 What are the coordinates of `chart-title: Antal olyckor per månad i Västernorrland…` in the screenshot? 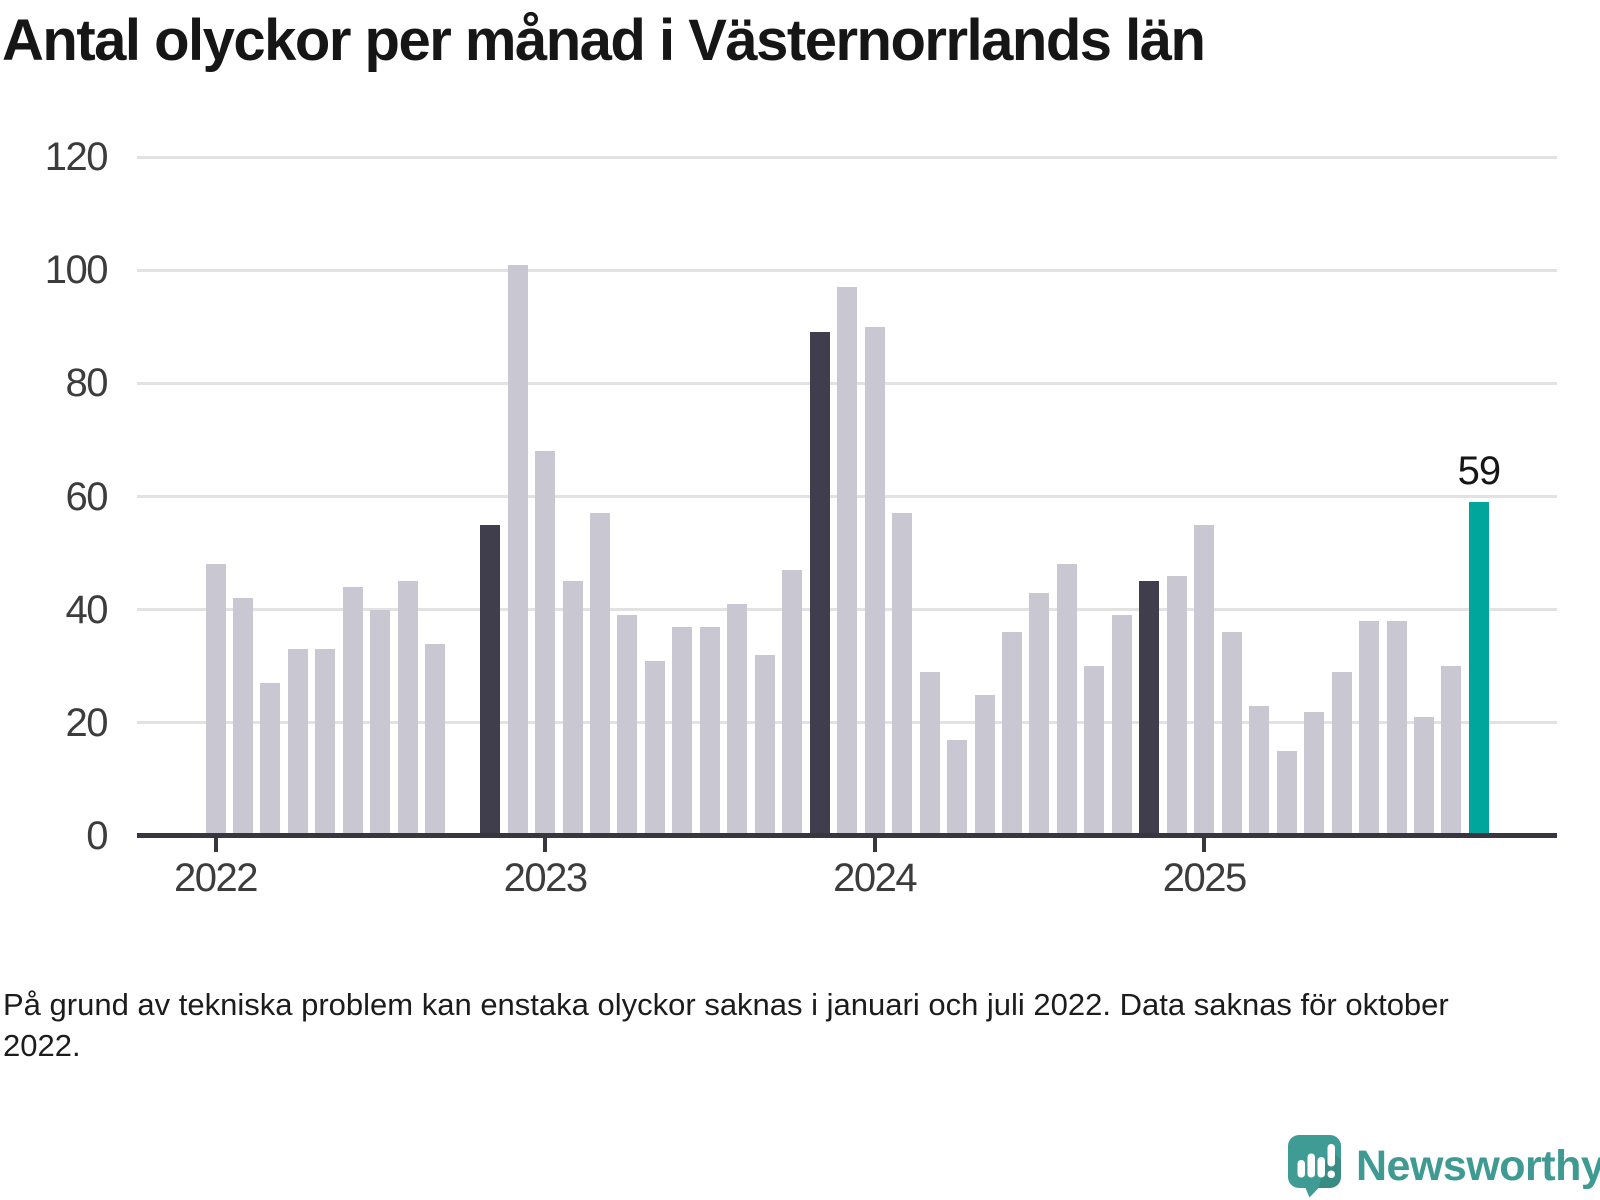 It's located at (604, 40).